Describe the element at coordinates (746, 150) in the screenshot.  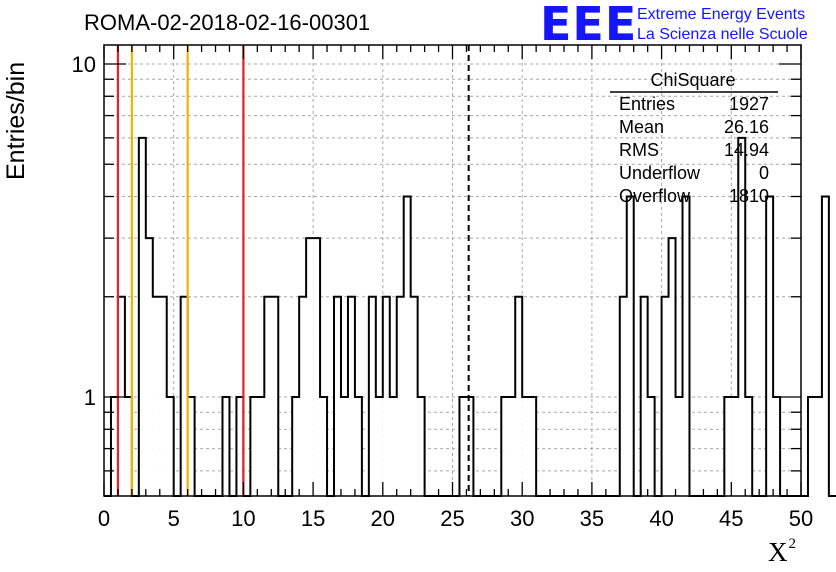
I see `stats-row-value: 14.94` at that location.